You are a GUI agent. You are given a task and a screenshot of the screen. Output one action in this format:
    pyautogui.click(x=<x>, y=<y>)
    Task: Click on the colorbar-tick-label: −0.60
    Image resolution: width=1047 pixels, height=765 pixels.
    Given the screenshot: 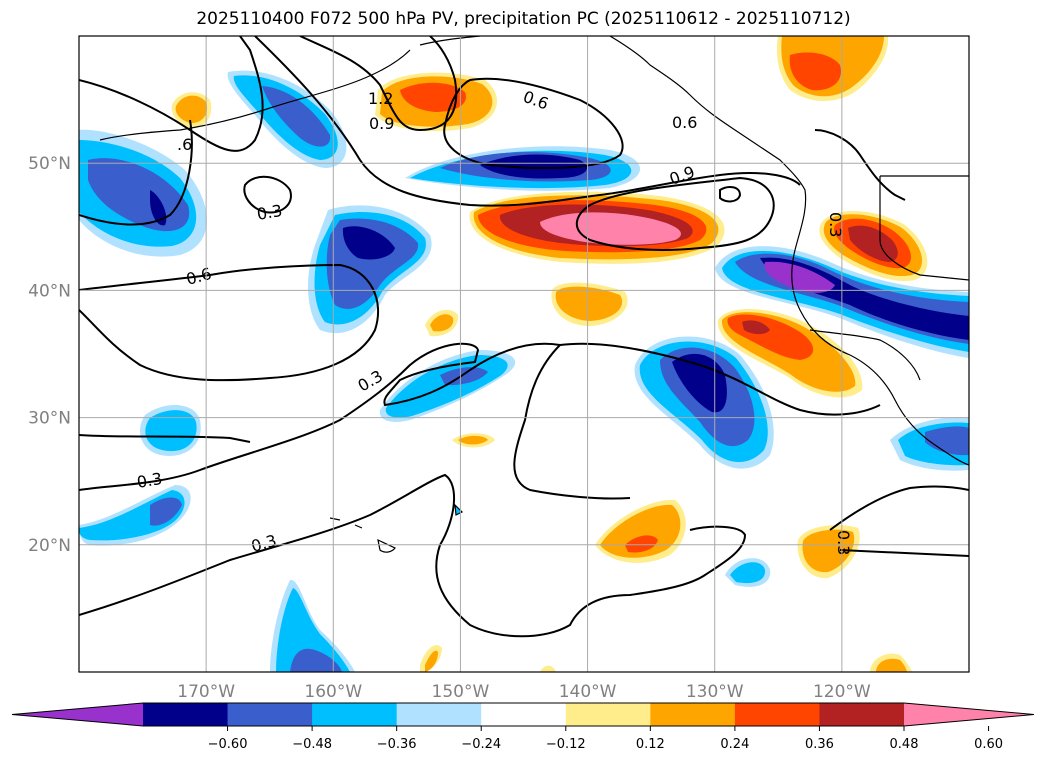 What is the action you would take?
    pyautogui.click(x=228, y=744)
    